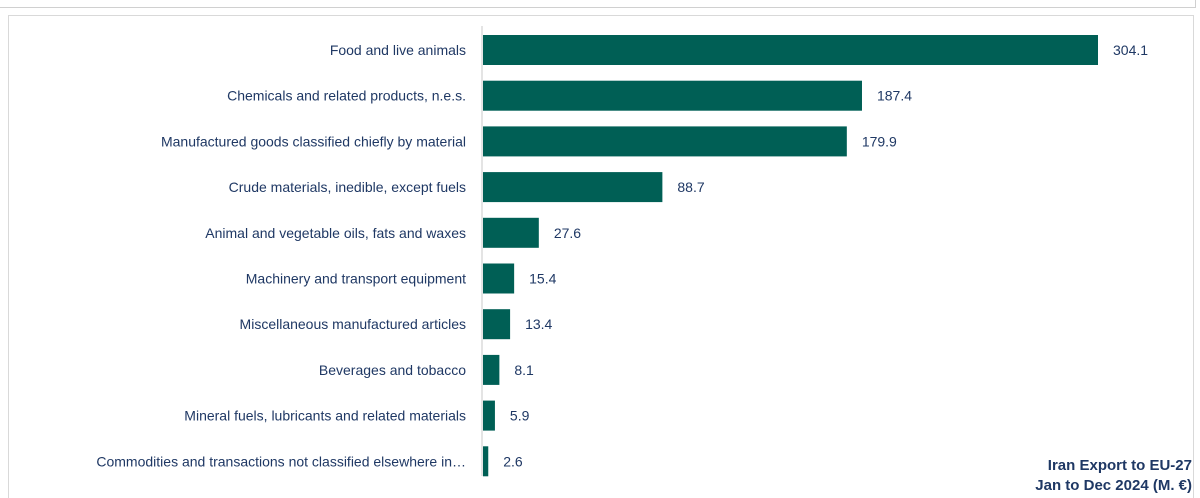  Describe the element at coordinates (398, 50) in the screenshot. I see `category-label: Food and live animals` at that location.